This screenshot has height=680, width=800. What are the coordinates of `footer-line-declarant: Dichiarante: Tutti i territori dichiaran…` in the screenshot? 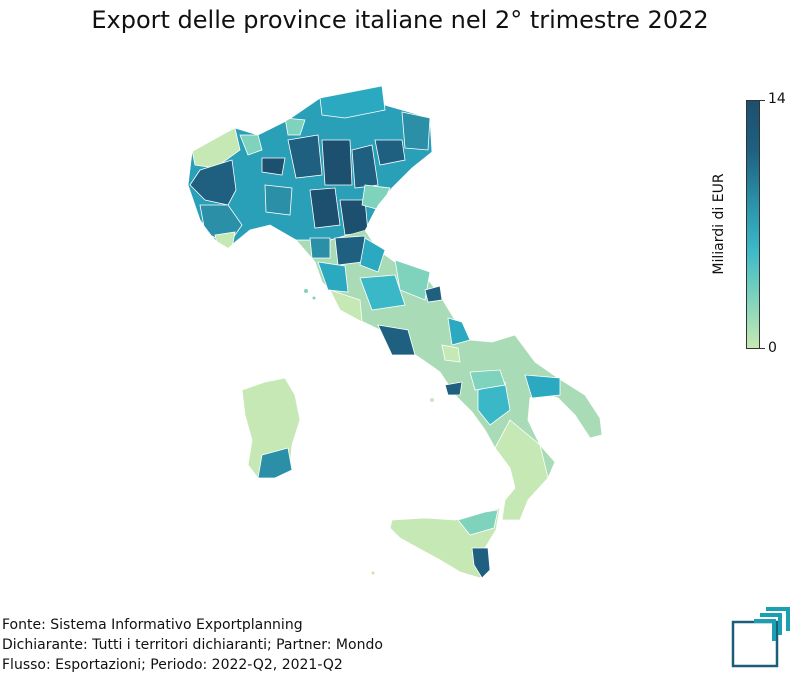 It's located at (192, 645).